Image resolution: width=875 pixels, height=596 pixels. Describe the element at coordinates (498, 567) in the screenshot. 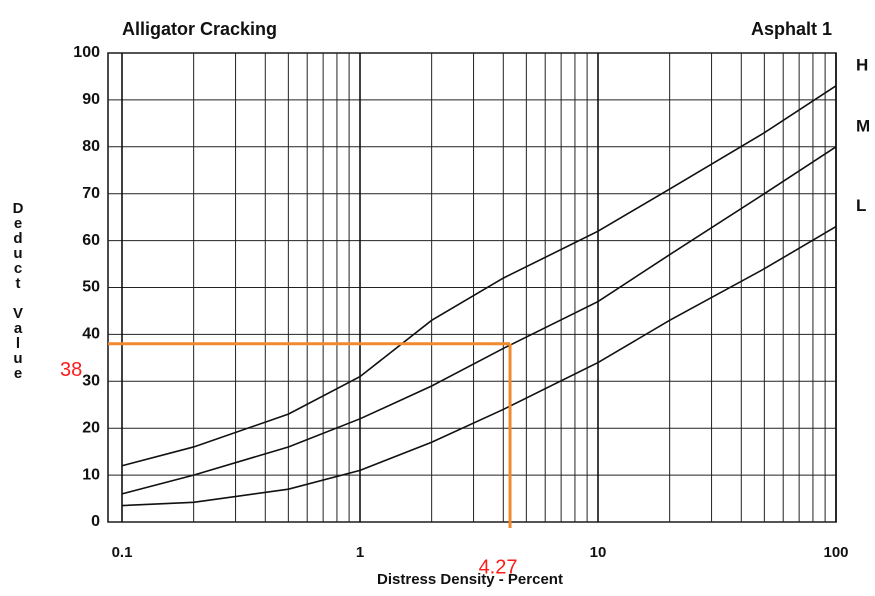

I see `annotation: 4.27` at that location.